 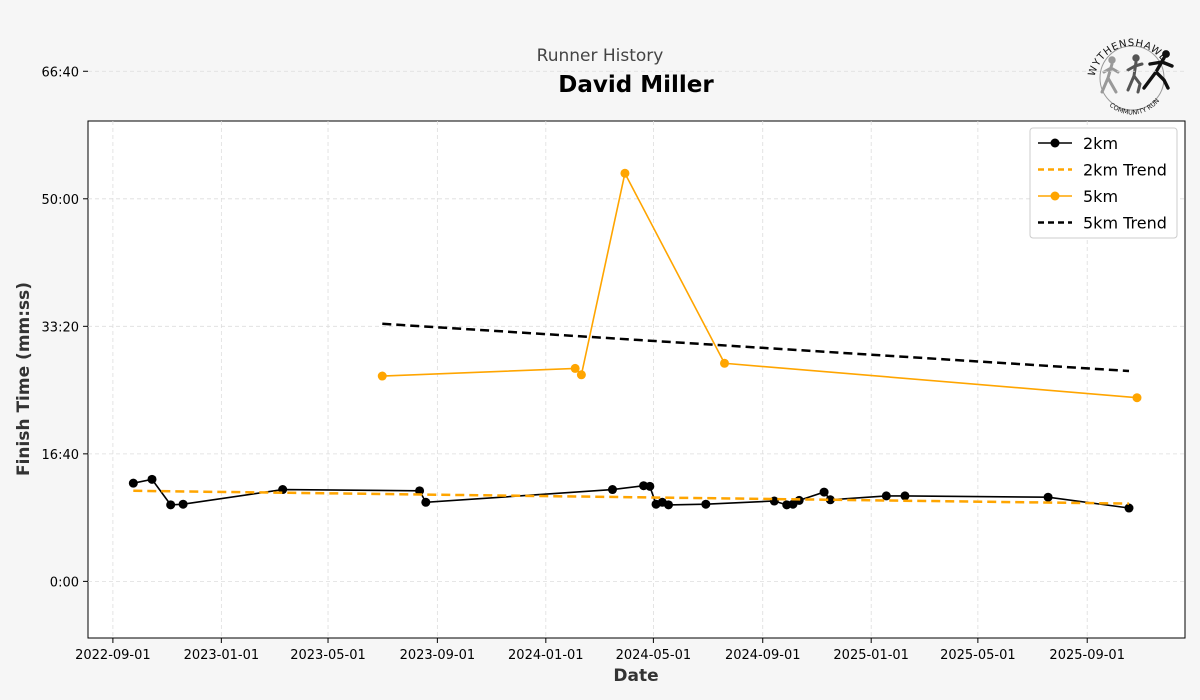 I want to click on x-tick-label: 2023-01-01, so click(x=222, y=655).